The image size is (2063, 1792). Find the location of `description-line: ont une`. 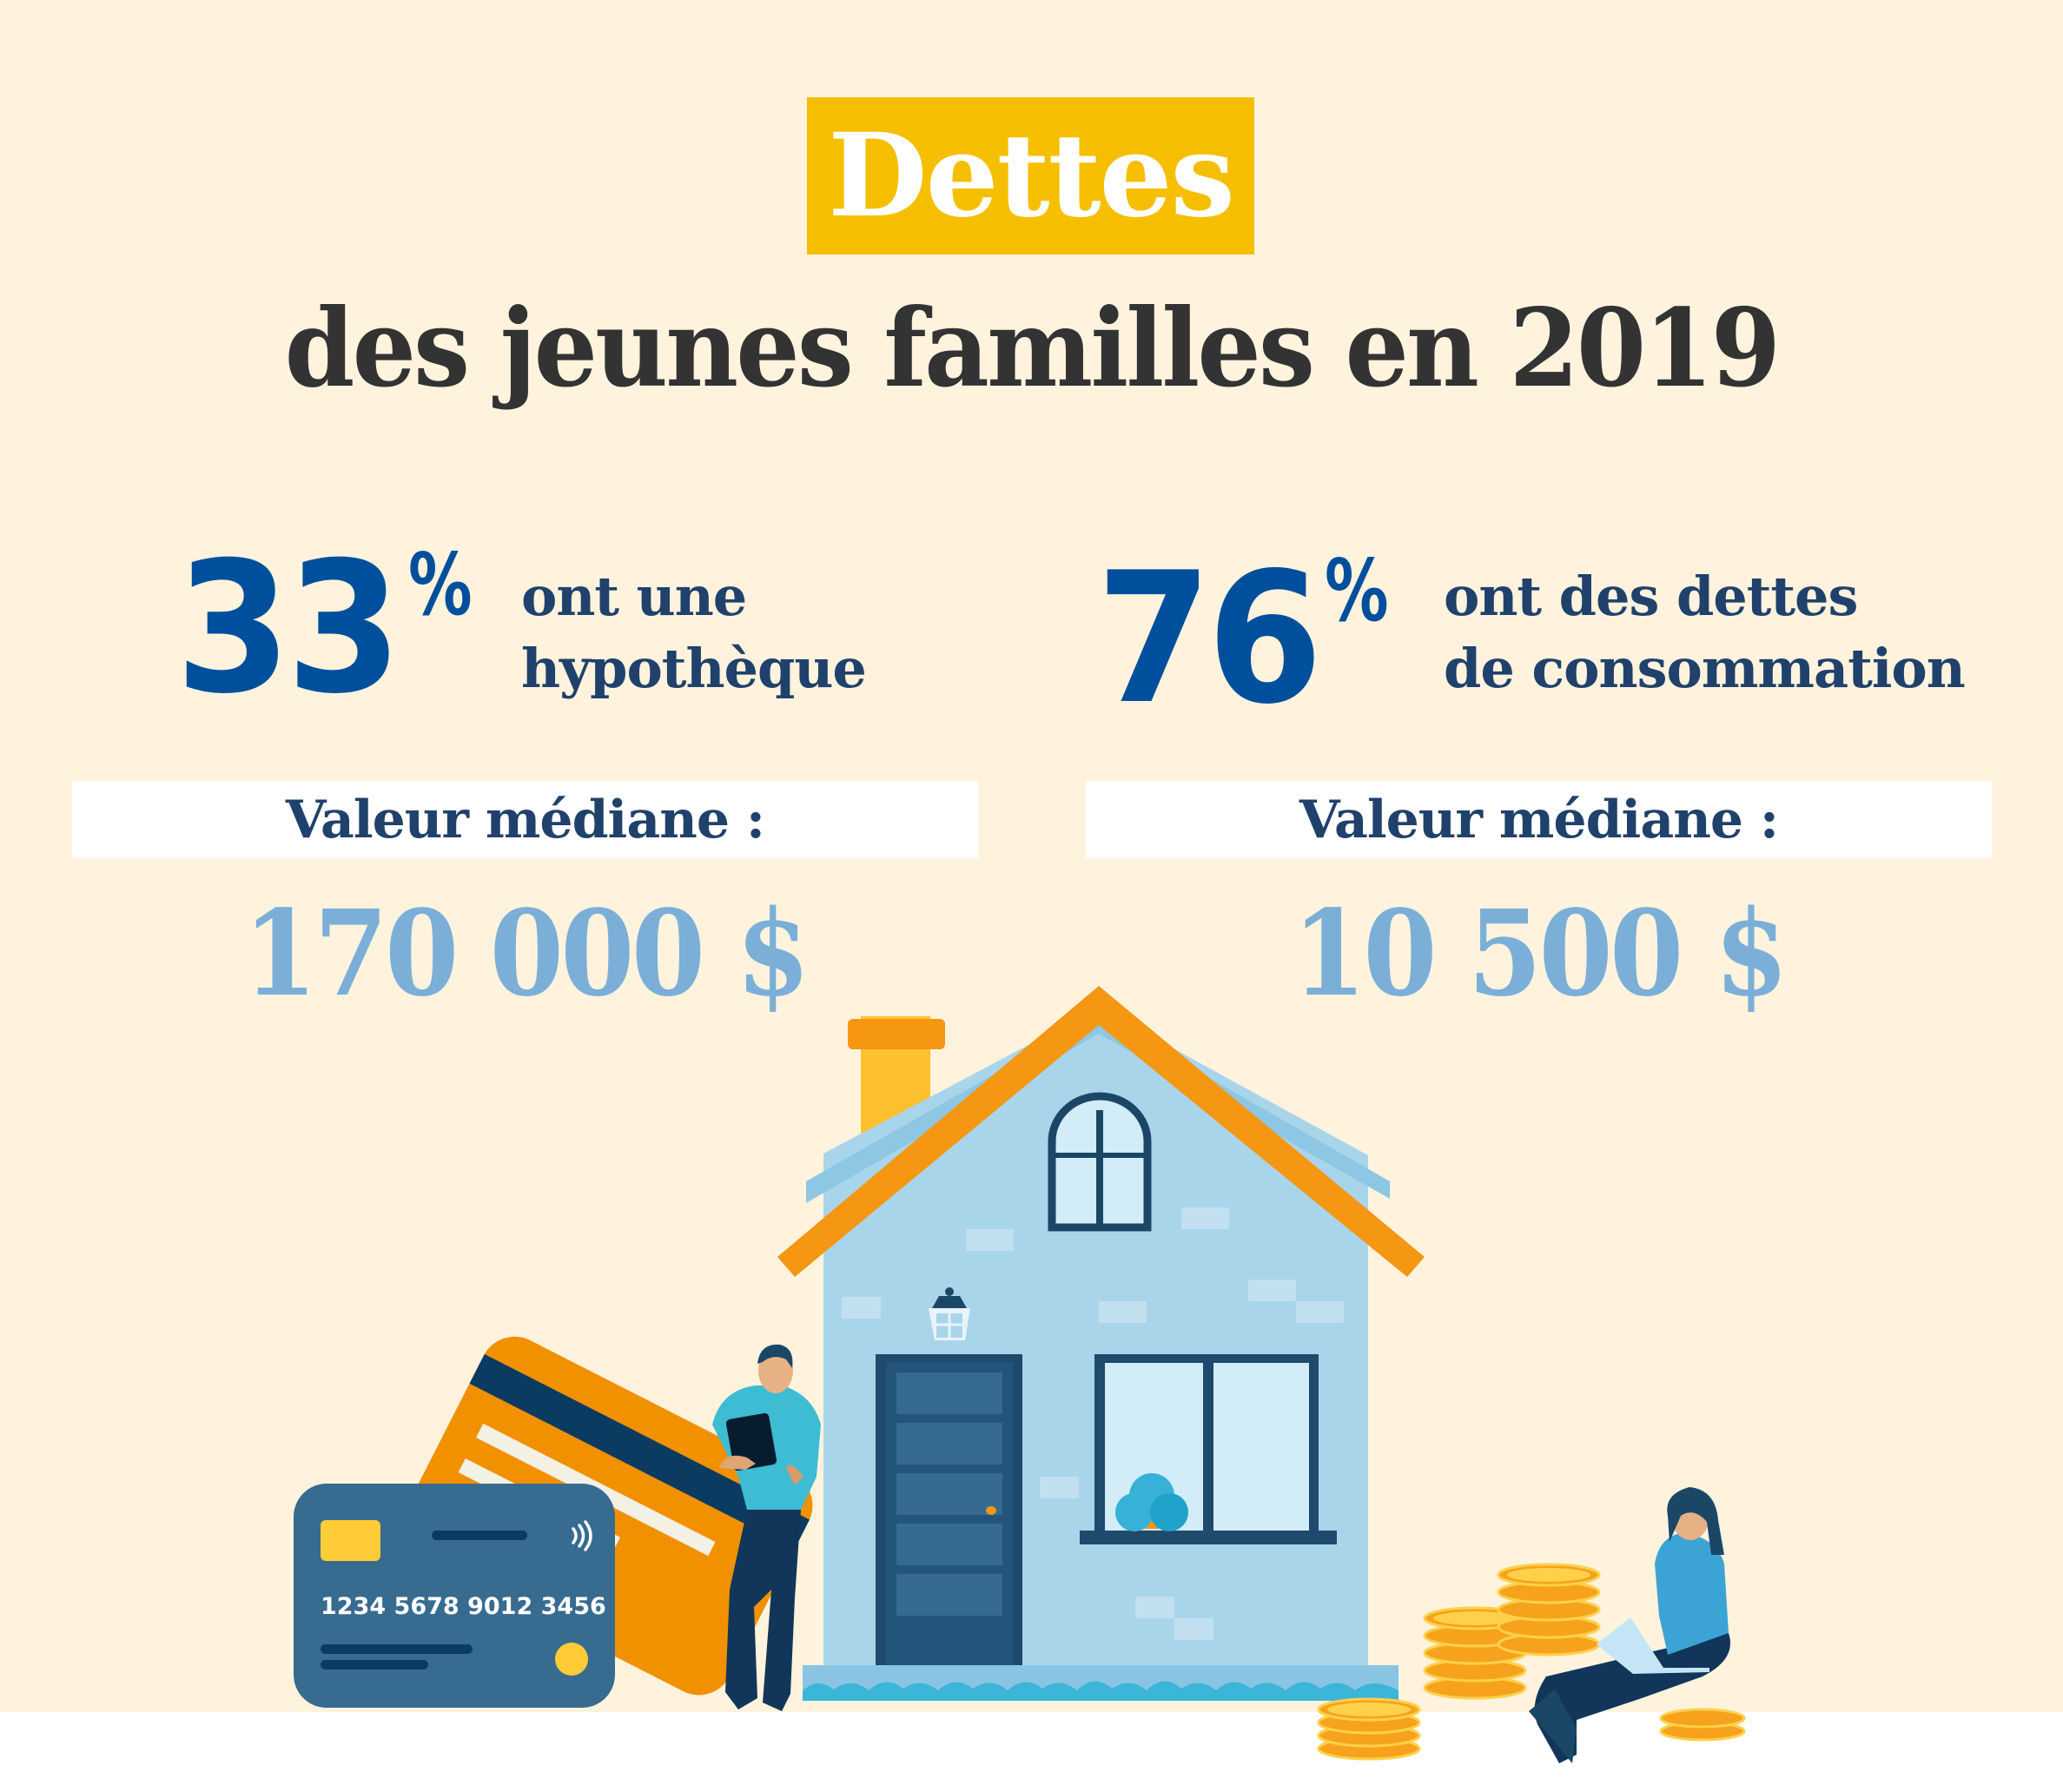

description-line: ont une is located at coordinates (634, 596).